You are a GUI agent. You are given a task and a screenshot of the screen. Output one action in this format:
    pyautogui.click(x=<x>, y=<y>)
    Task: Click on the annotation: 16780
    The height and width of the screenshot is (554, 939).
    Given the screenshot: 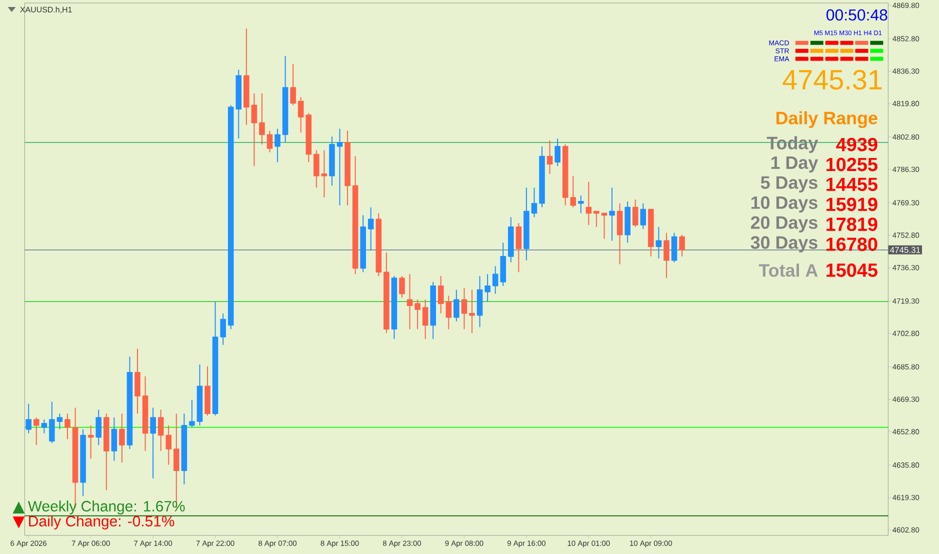 What is the action you would take?
    pyautogui.click(x=852, y=244)
    